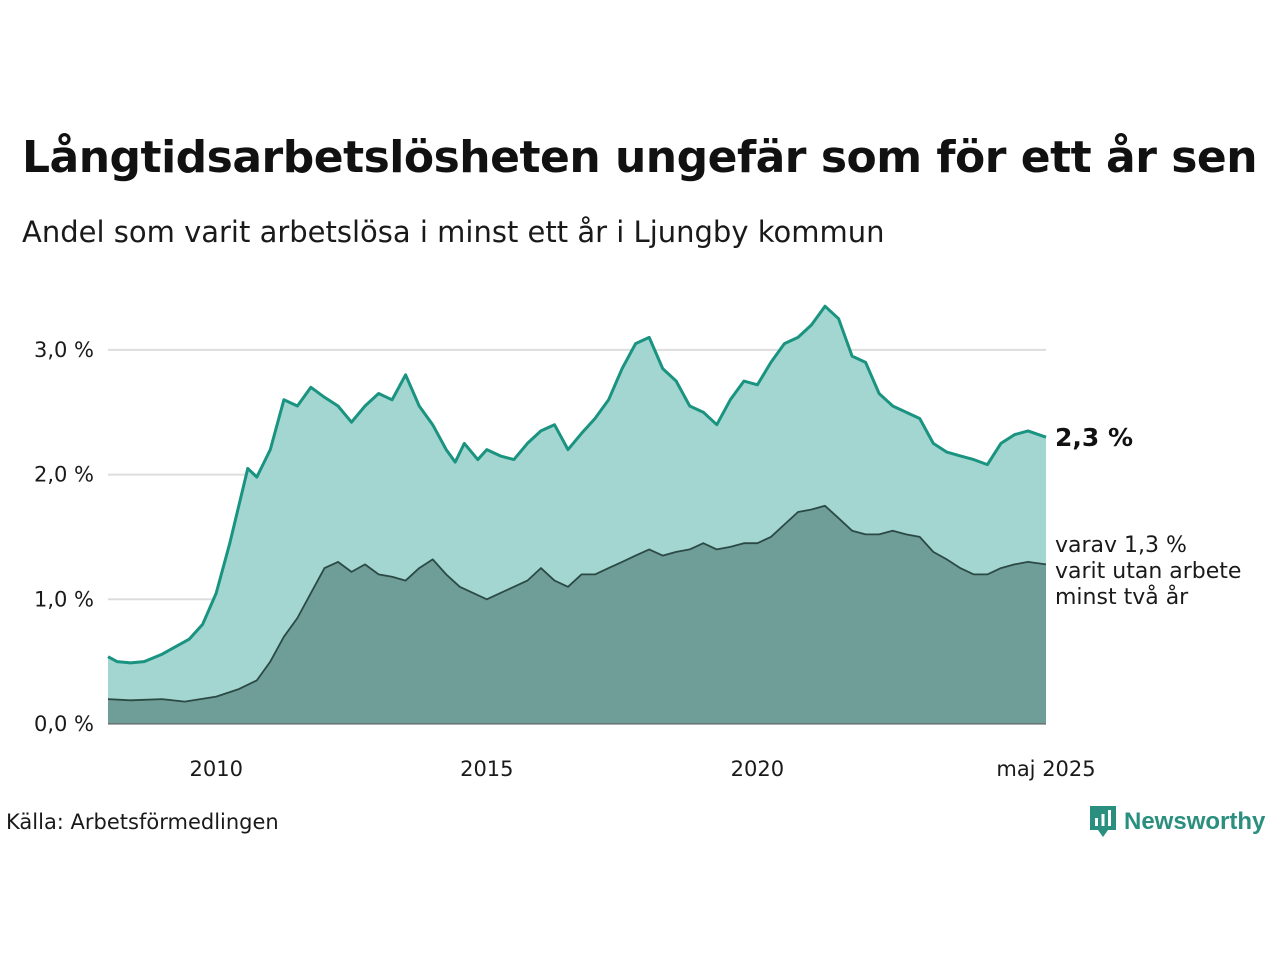  I want to click on brand-logo: Newsworthy, so click(1176, 822).